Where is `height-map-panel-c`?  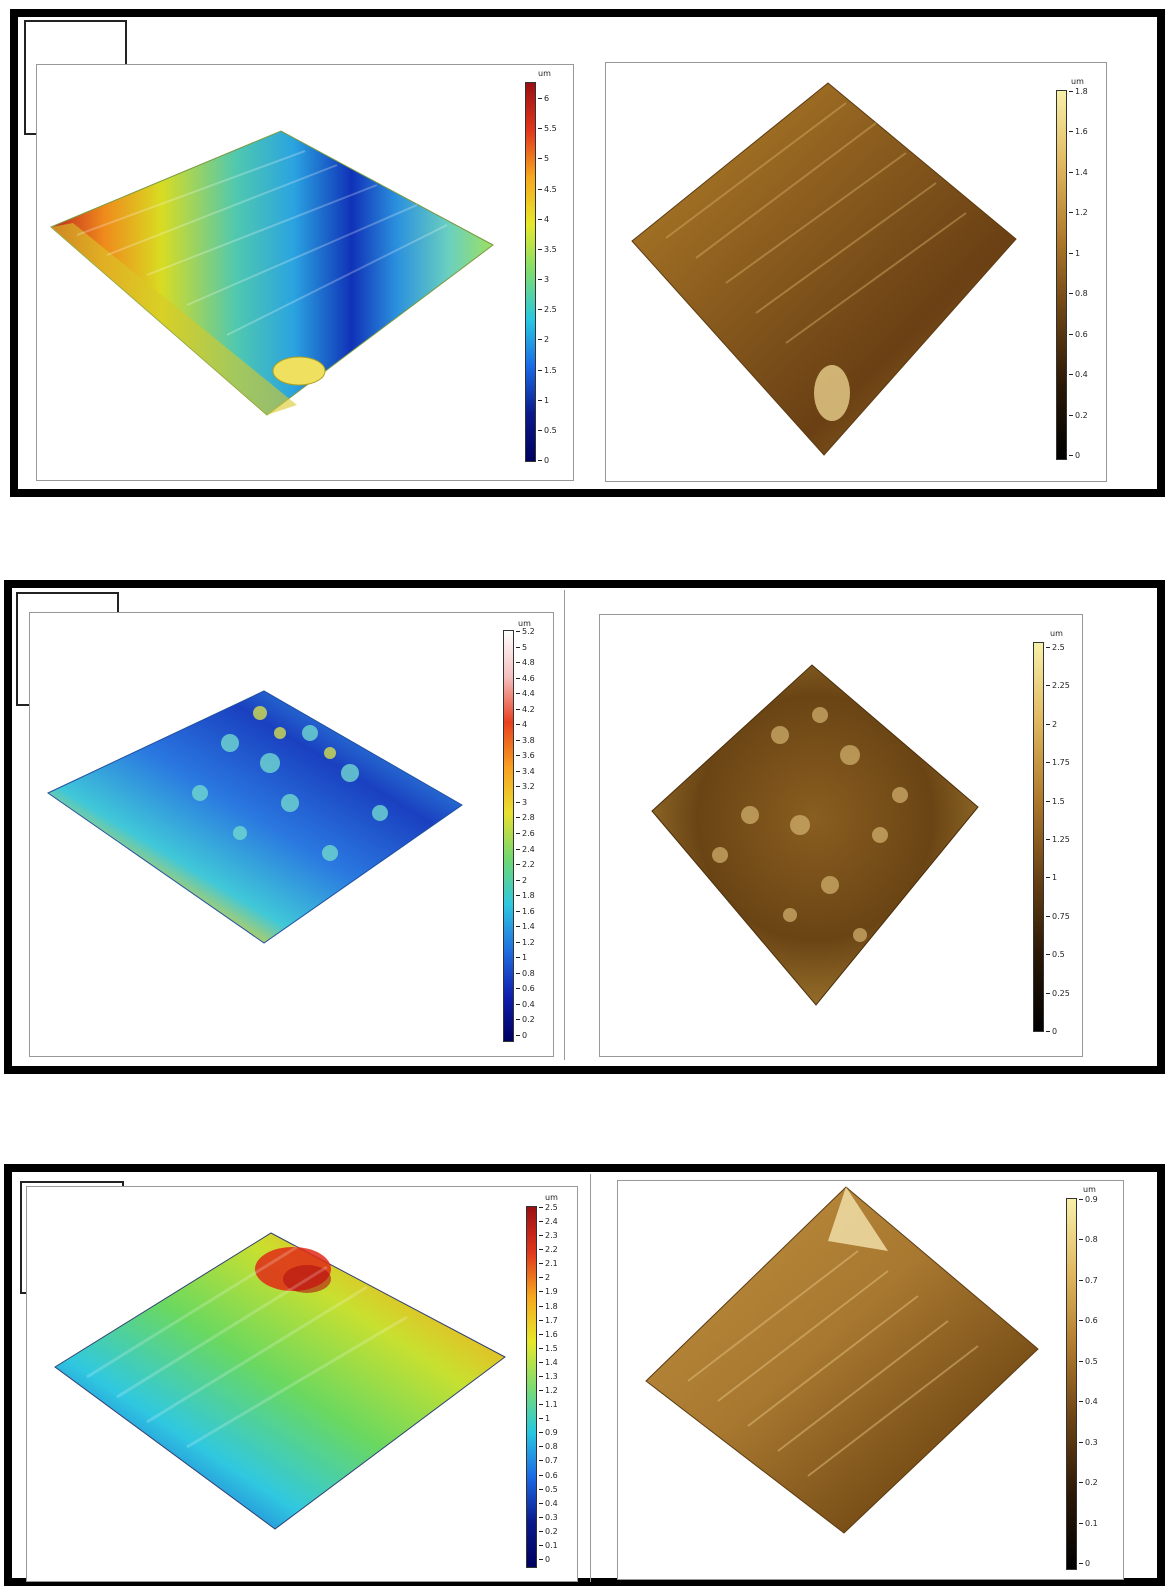 height-map-panel-c is located at coordinates (302, 1384).